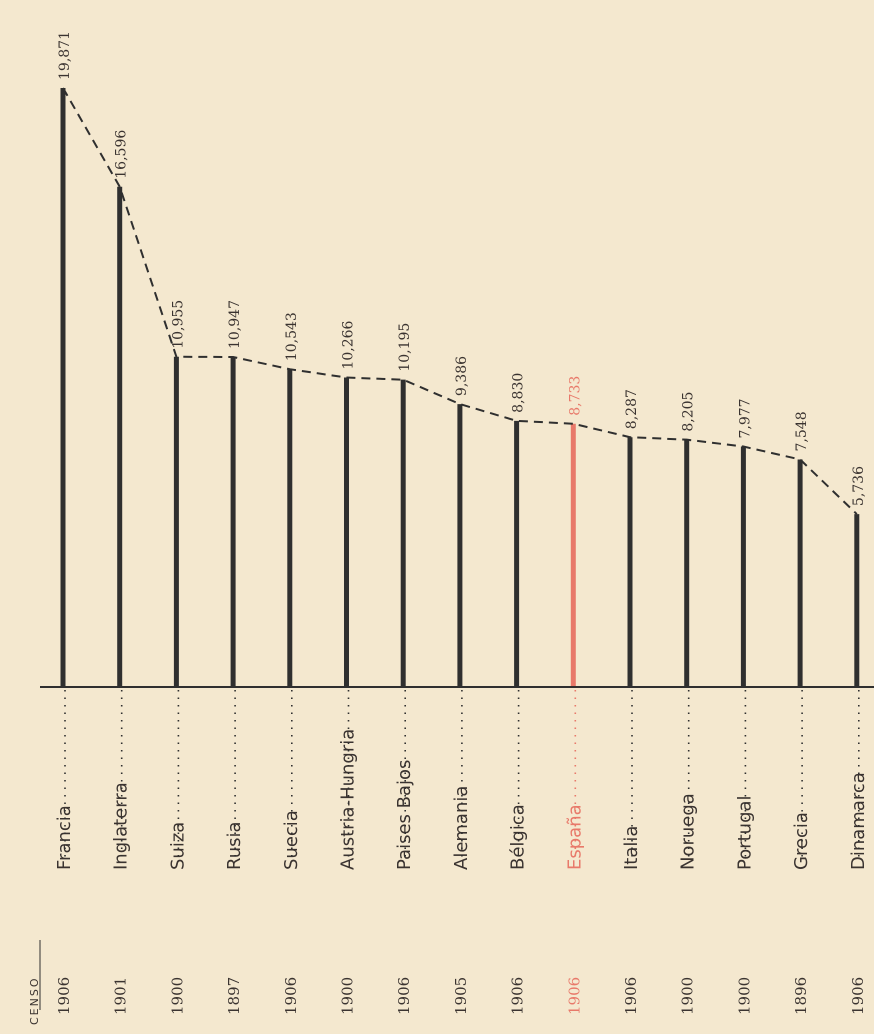 The image size is (874, 1034). Describe the element at coordinates (178, 324) in the screenshot. I see `value-label-suiza: 10,955` at that location.